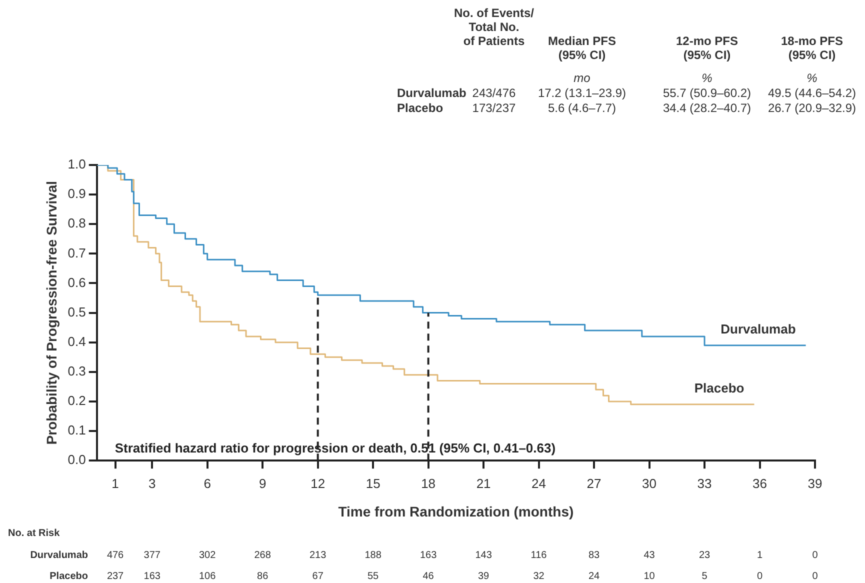  I want to click on annotation: Stratified hazard ratio for progression or death, 0.51 (95% CI, 0.41–0.63), so click(335, 448).